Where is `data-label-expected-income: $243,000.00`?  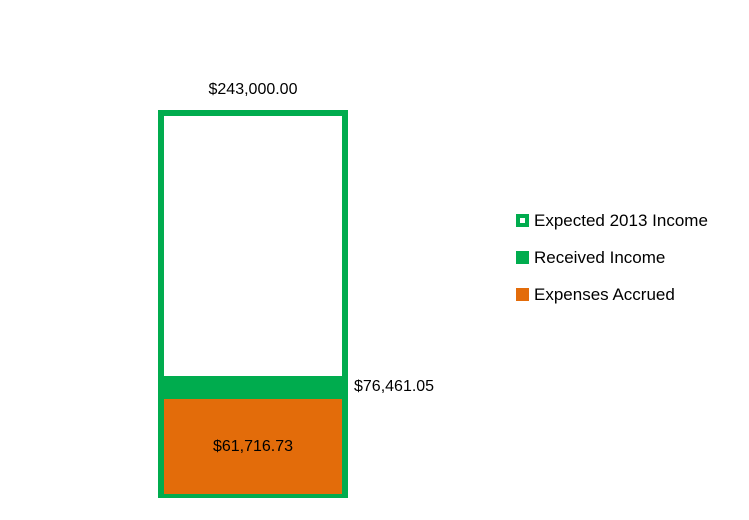 data-label-expected-income: $243,000.00 is located at coordinates (253, 89).